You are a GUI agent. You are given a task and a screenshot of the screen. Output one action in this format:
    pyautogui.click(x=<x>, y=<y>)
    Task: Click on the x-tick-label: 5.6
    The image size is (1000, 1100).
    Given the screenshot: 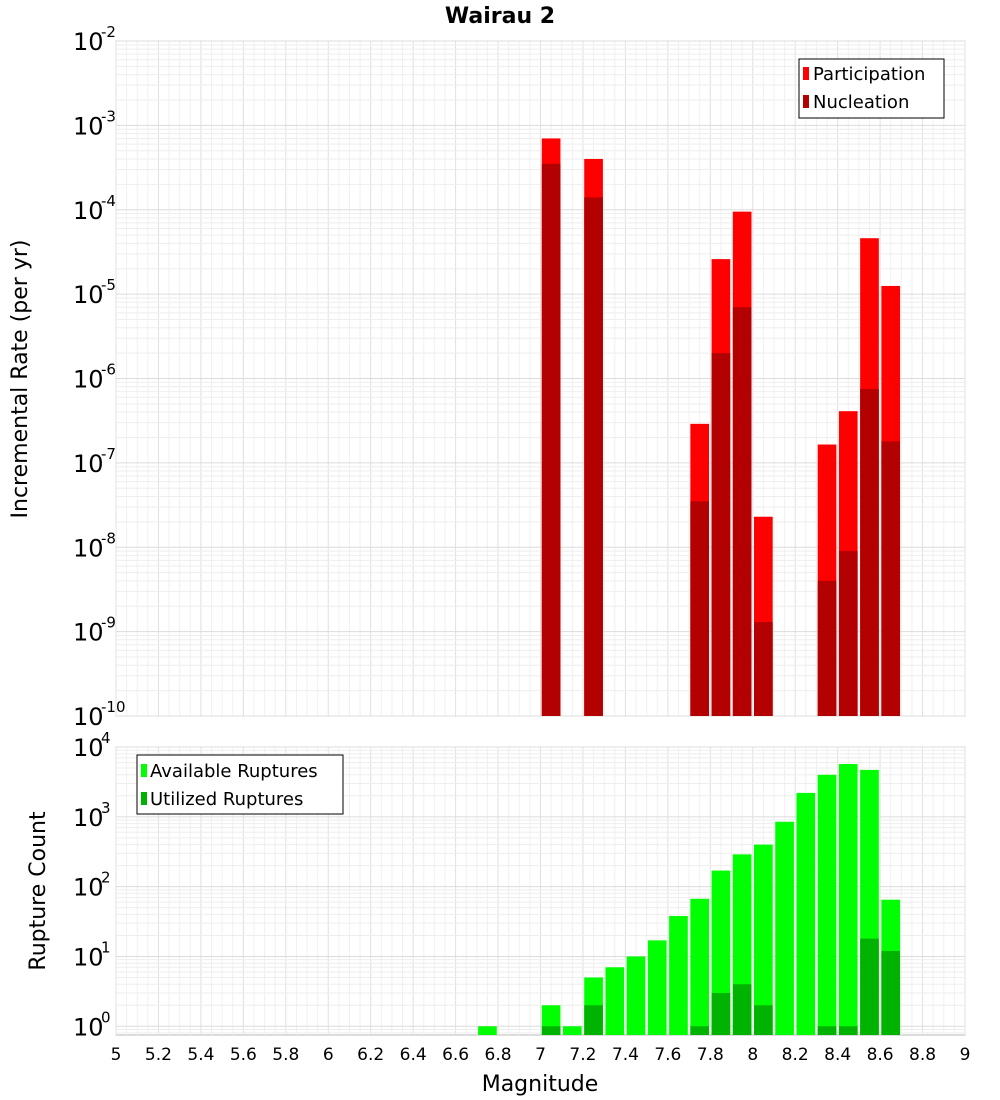 What is the action you would take?
    pyautogui.click(x=243, y=1055)
    